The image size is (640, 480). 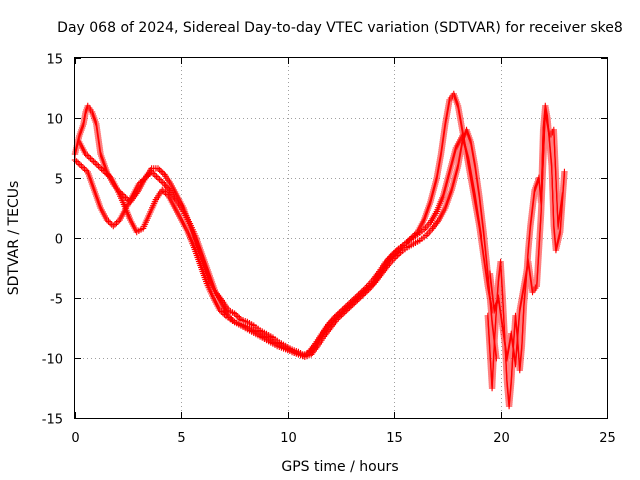 I want to click on x-tick-label: 10, so click(x=288, y=438).